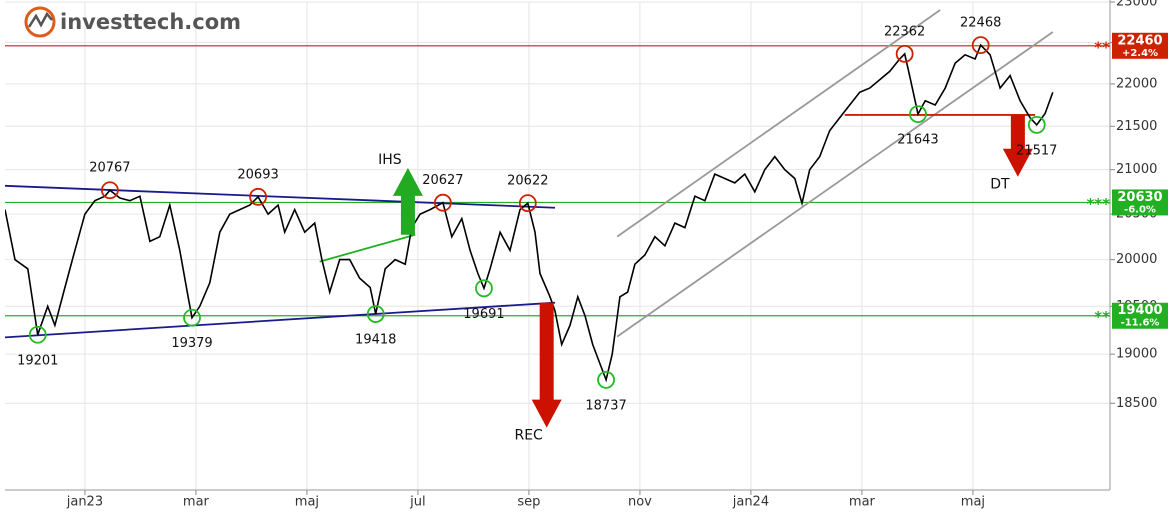 This screenshot has width=1174, height=519. What do you see at coordinates (483, 314) in the screenshot?
I see `extreme-label: 19691` at bounding box center [483, 314].